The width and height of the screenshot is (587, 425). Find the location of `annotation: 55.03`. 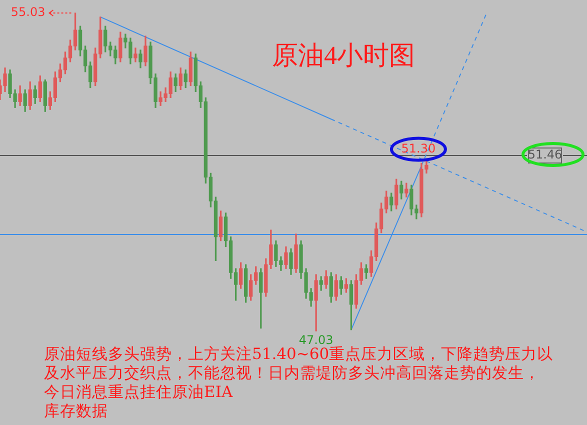

annotation: 55.03 is located at coordinates (28, 12).